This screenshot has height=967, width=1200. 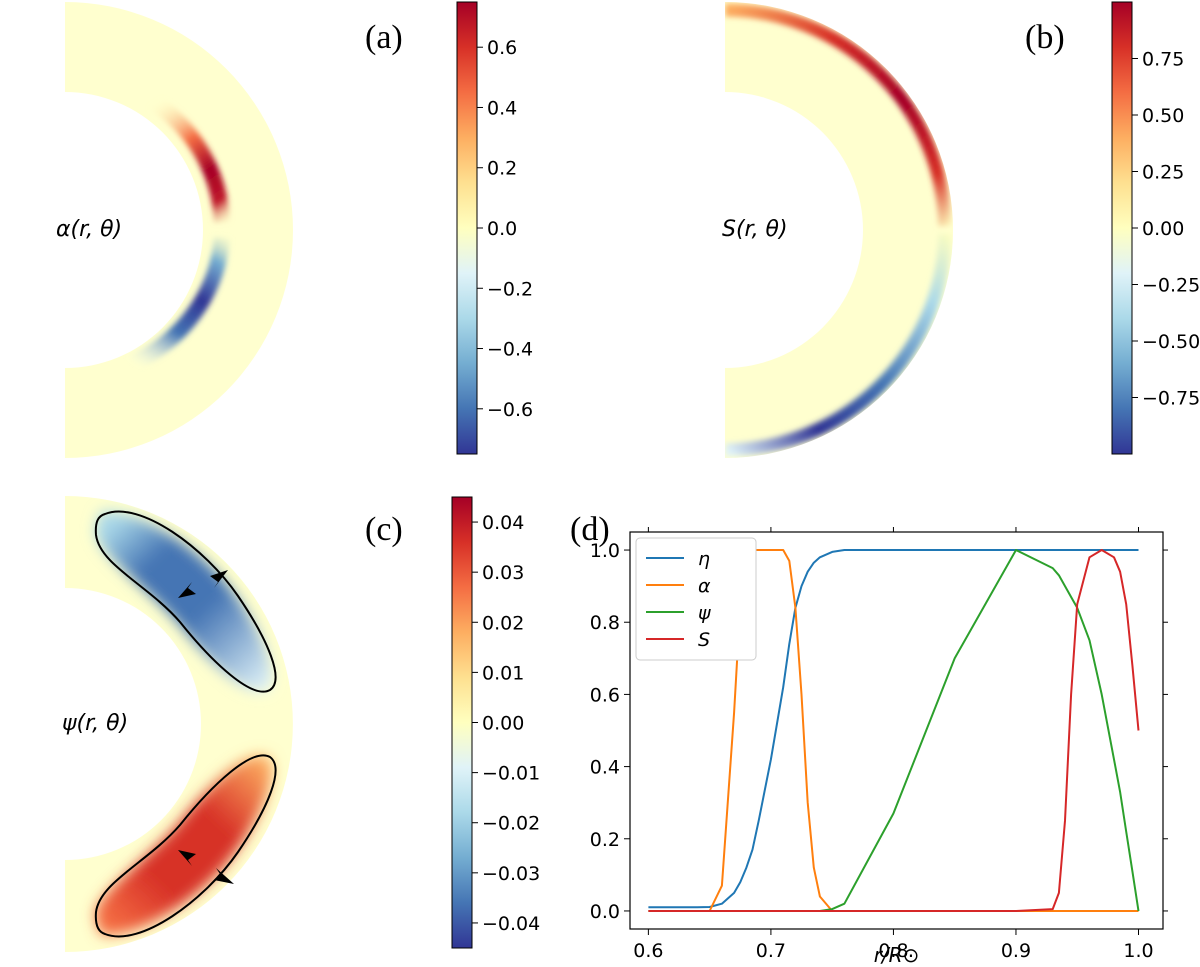 What do you see at coordinates (605, 623) in the screenshot?
I see `y-tick-label: 0.8` at bounding box center [605, 623].